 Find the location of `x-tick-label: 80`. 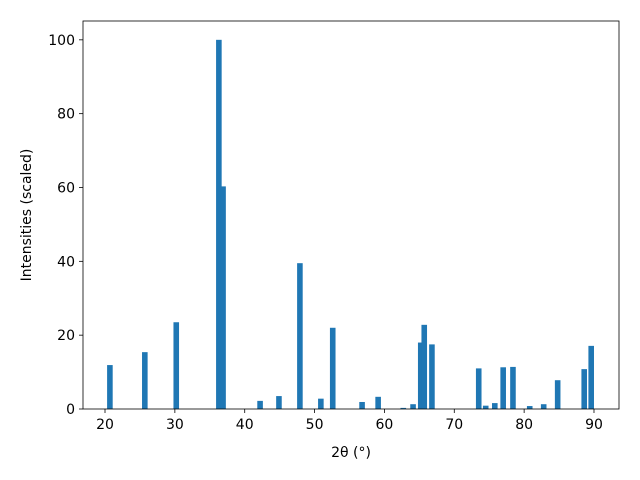

x-tick-label: 80 is located at coordinates (524, 425).